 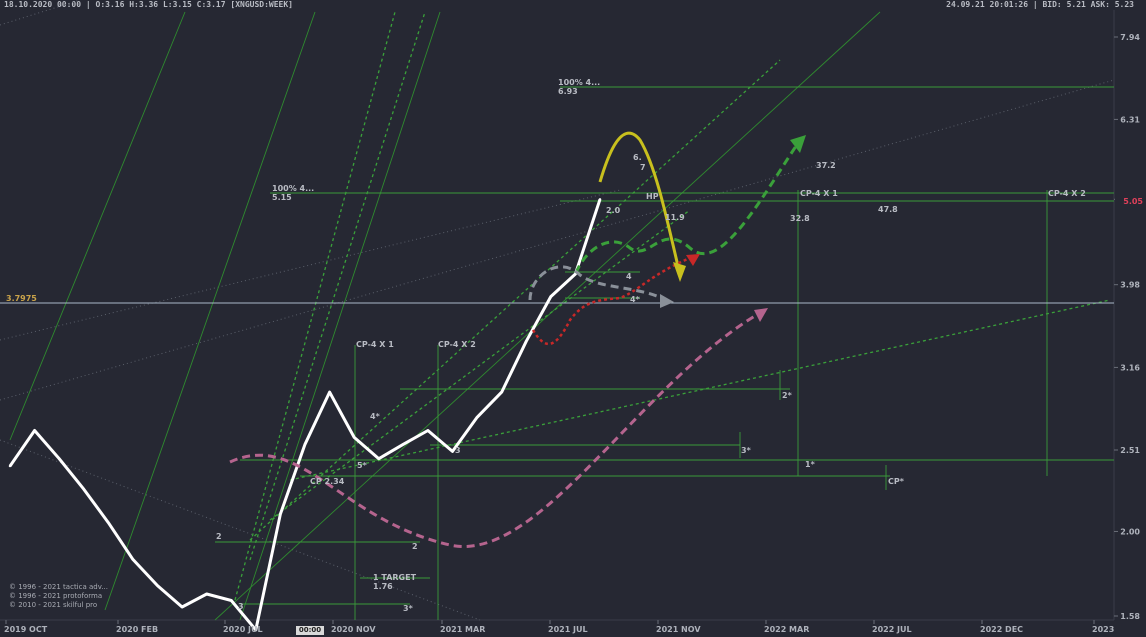 I want to click on y-tick-label: 1.58, so click(x=1130, y=616).